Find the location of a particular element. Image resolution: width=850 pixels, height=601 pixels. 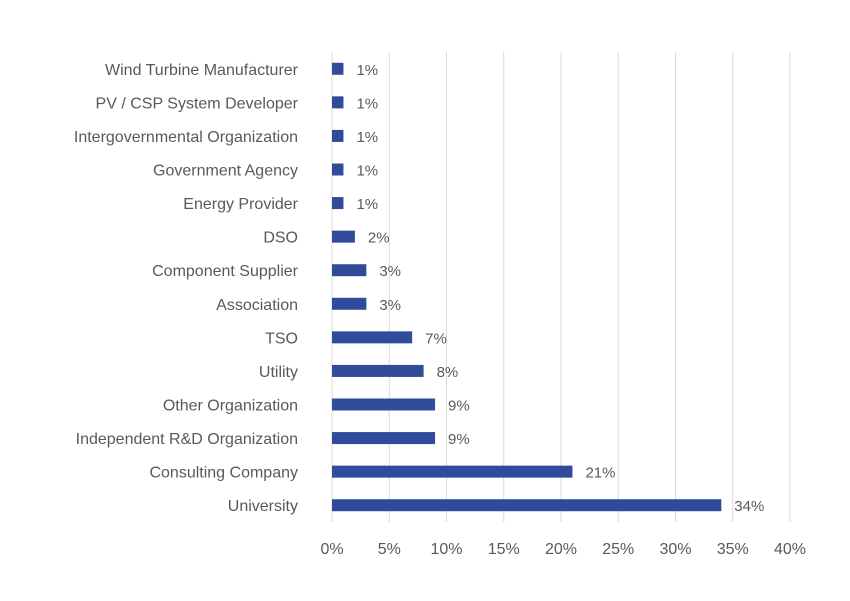

category-label: University is located at coordinates (263, 506).